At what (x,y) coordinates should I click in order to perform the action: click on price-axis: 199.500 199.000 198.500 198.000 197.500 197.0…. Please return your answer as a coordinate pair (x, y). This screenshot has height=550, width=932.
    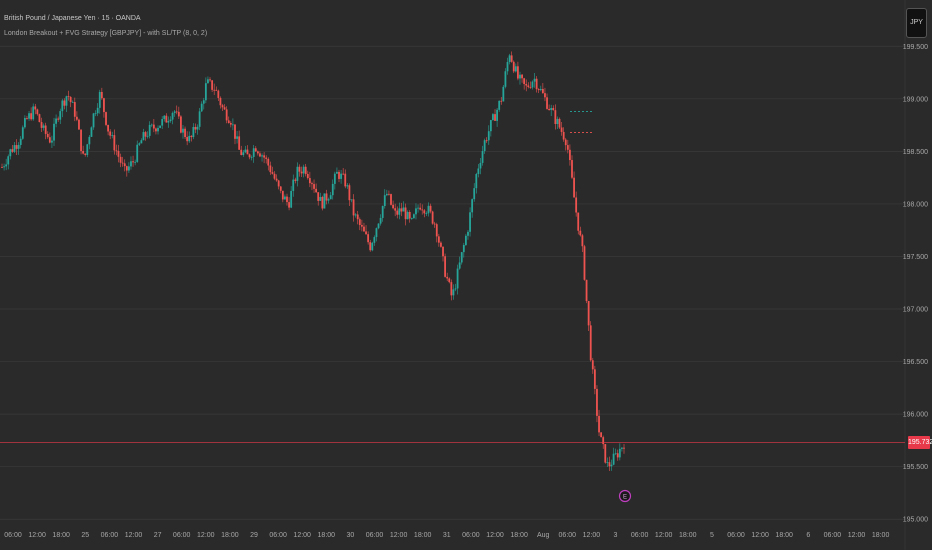
    Looking at the image, I should click on (915, 284).